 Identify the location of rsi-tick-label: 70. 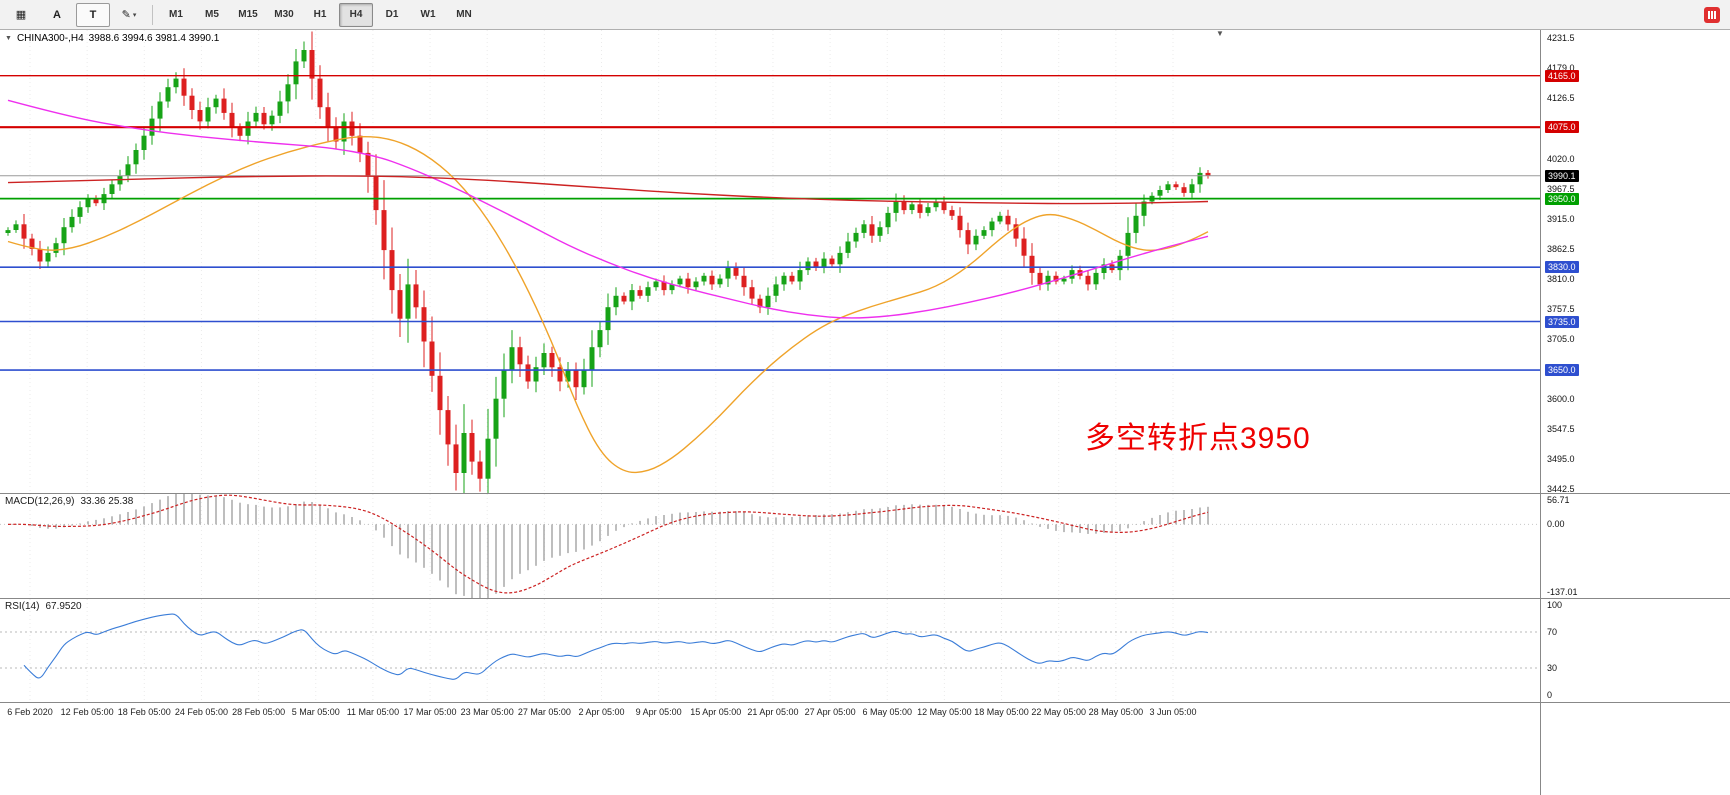
(1552, 632).